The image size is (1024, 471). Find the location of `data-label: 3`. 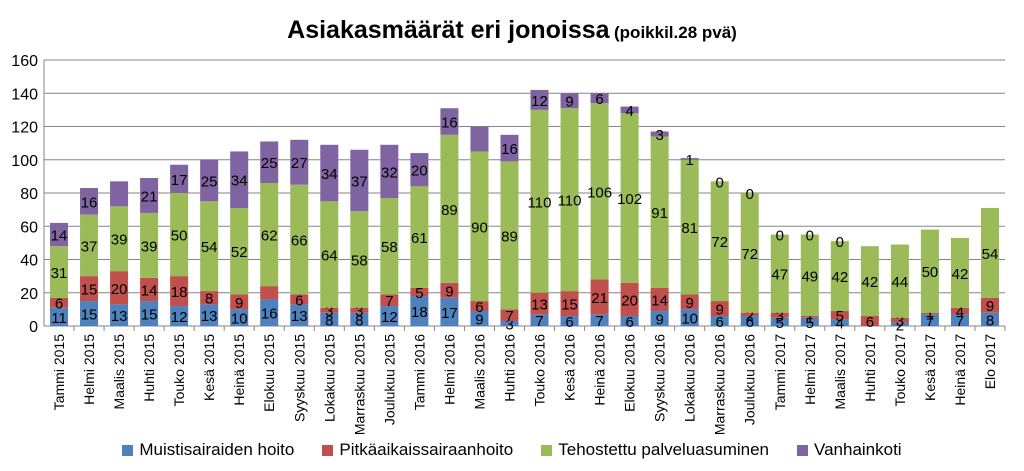

data-label: 3 is located at coordinates (659, 135).